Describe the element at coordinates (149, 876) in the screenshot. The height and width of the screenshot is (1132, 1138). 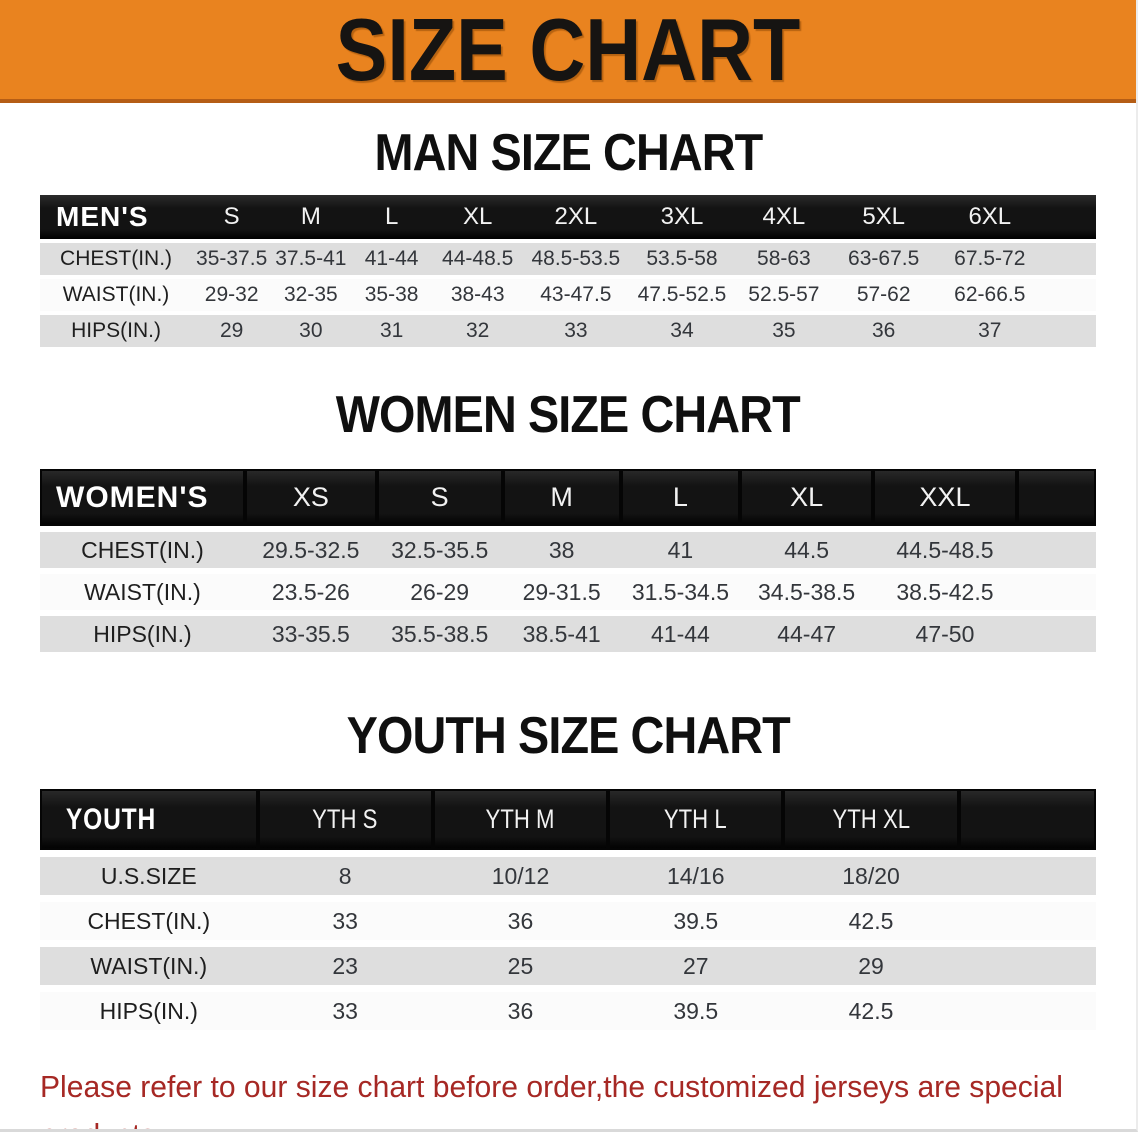
I see `measurement-label-cell: U.S.SIZE` at that location.